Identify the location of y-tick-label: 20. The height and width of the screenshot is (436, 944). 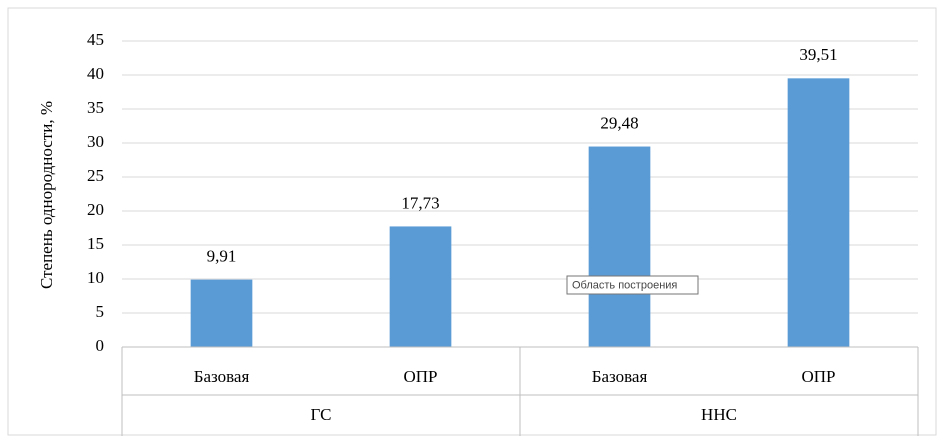
(95, 209).